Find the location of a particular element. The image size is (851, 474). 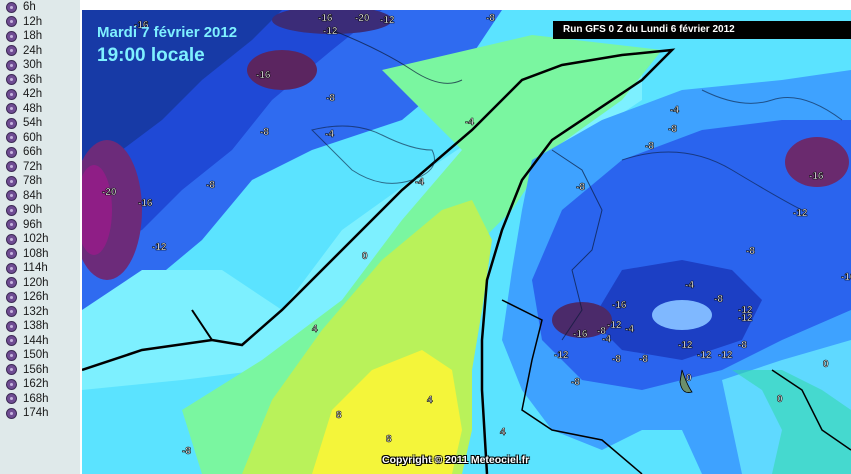

hour-label: 90h is located at coordinates (33, 210).